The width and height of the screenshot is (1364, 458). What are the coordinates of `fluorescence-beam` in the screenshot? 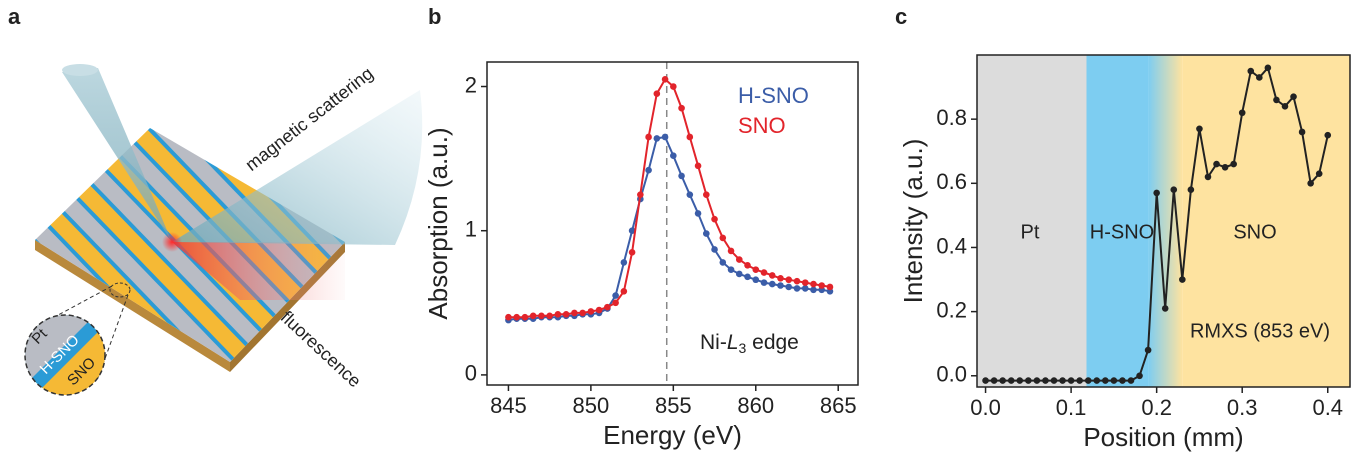 It's located at (258, 271).